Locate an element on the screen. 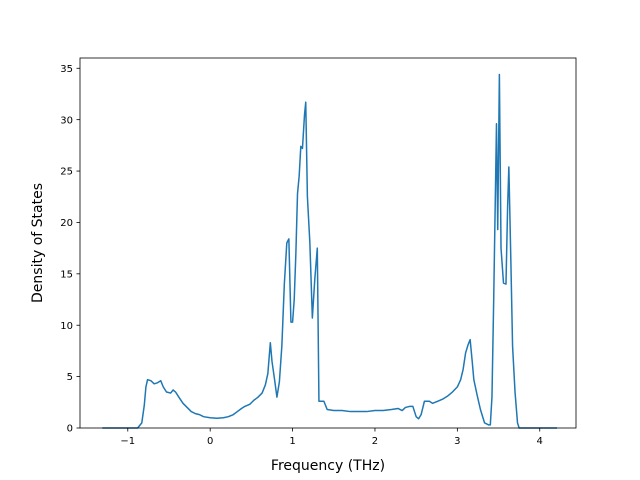  y-tick-label: 25 is located at coordinates (66, 172).